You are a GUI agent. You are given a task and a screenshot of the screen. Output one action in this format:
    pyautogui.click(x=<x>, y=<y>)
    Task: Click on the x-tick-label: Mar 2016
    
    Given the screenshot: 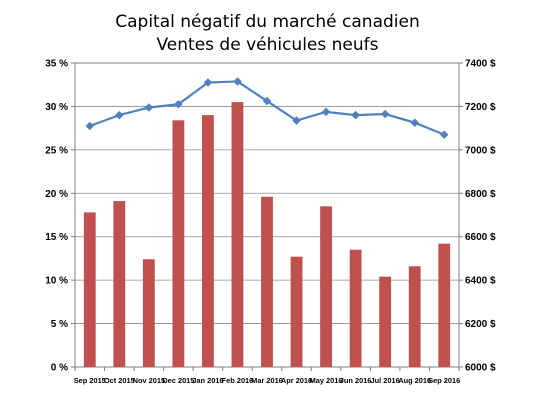 What is the action you would take?
    pyautogui.click(x=267, y=380)
    